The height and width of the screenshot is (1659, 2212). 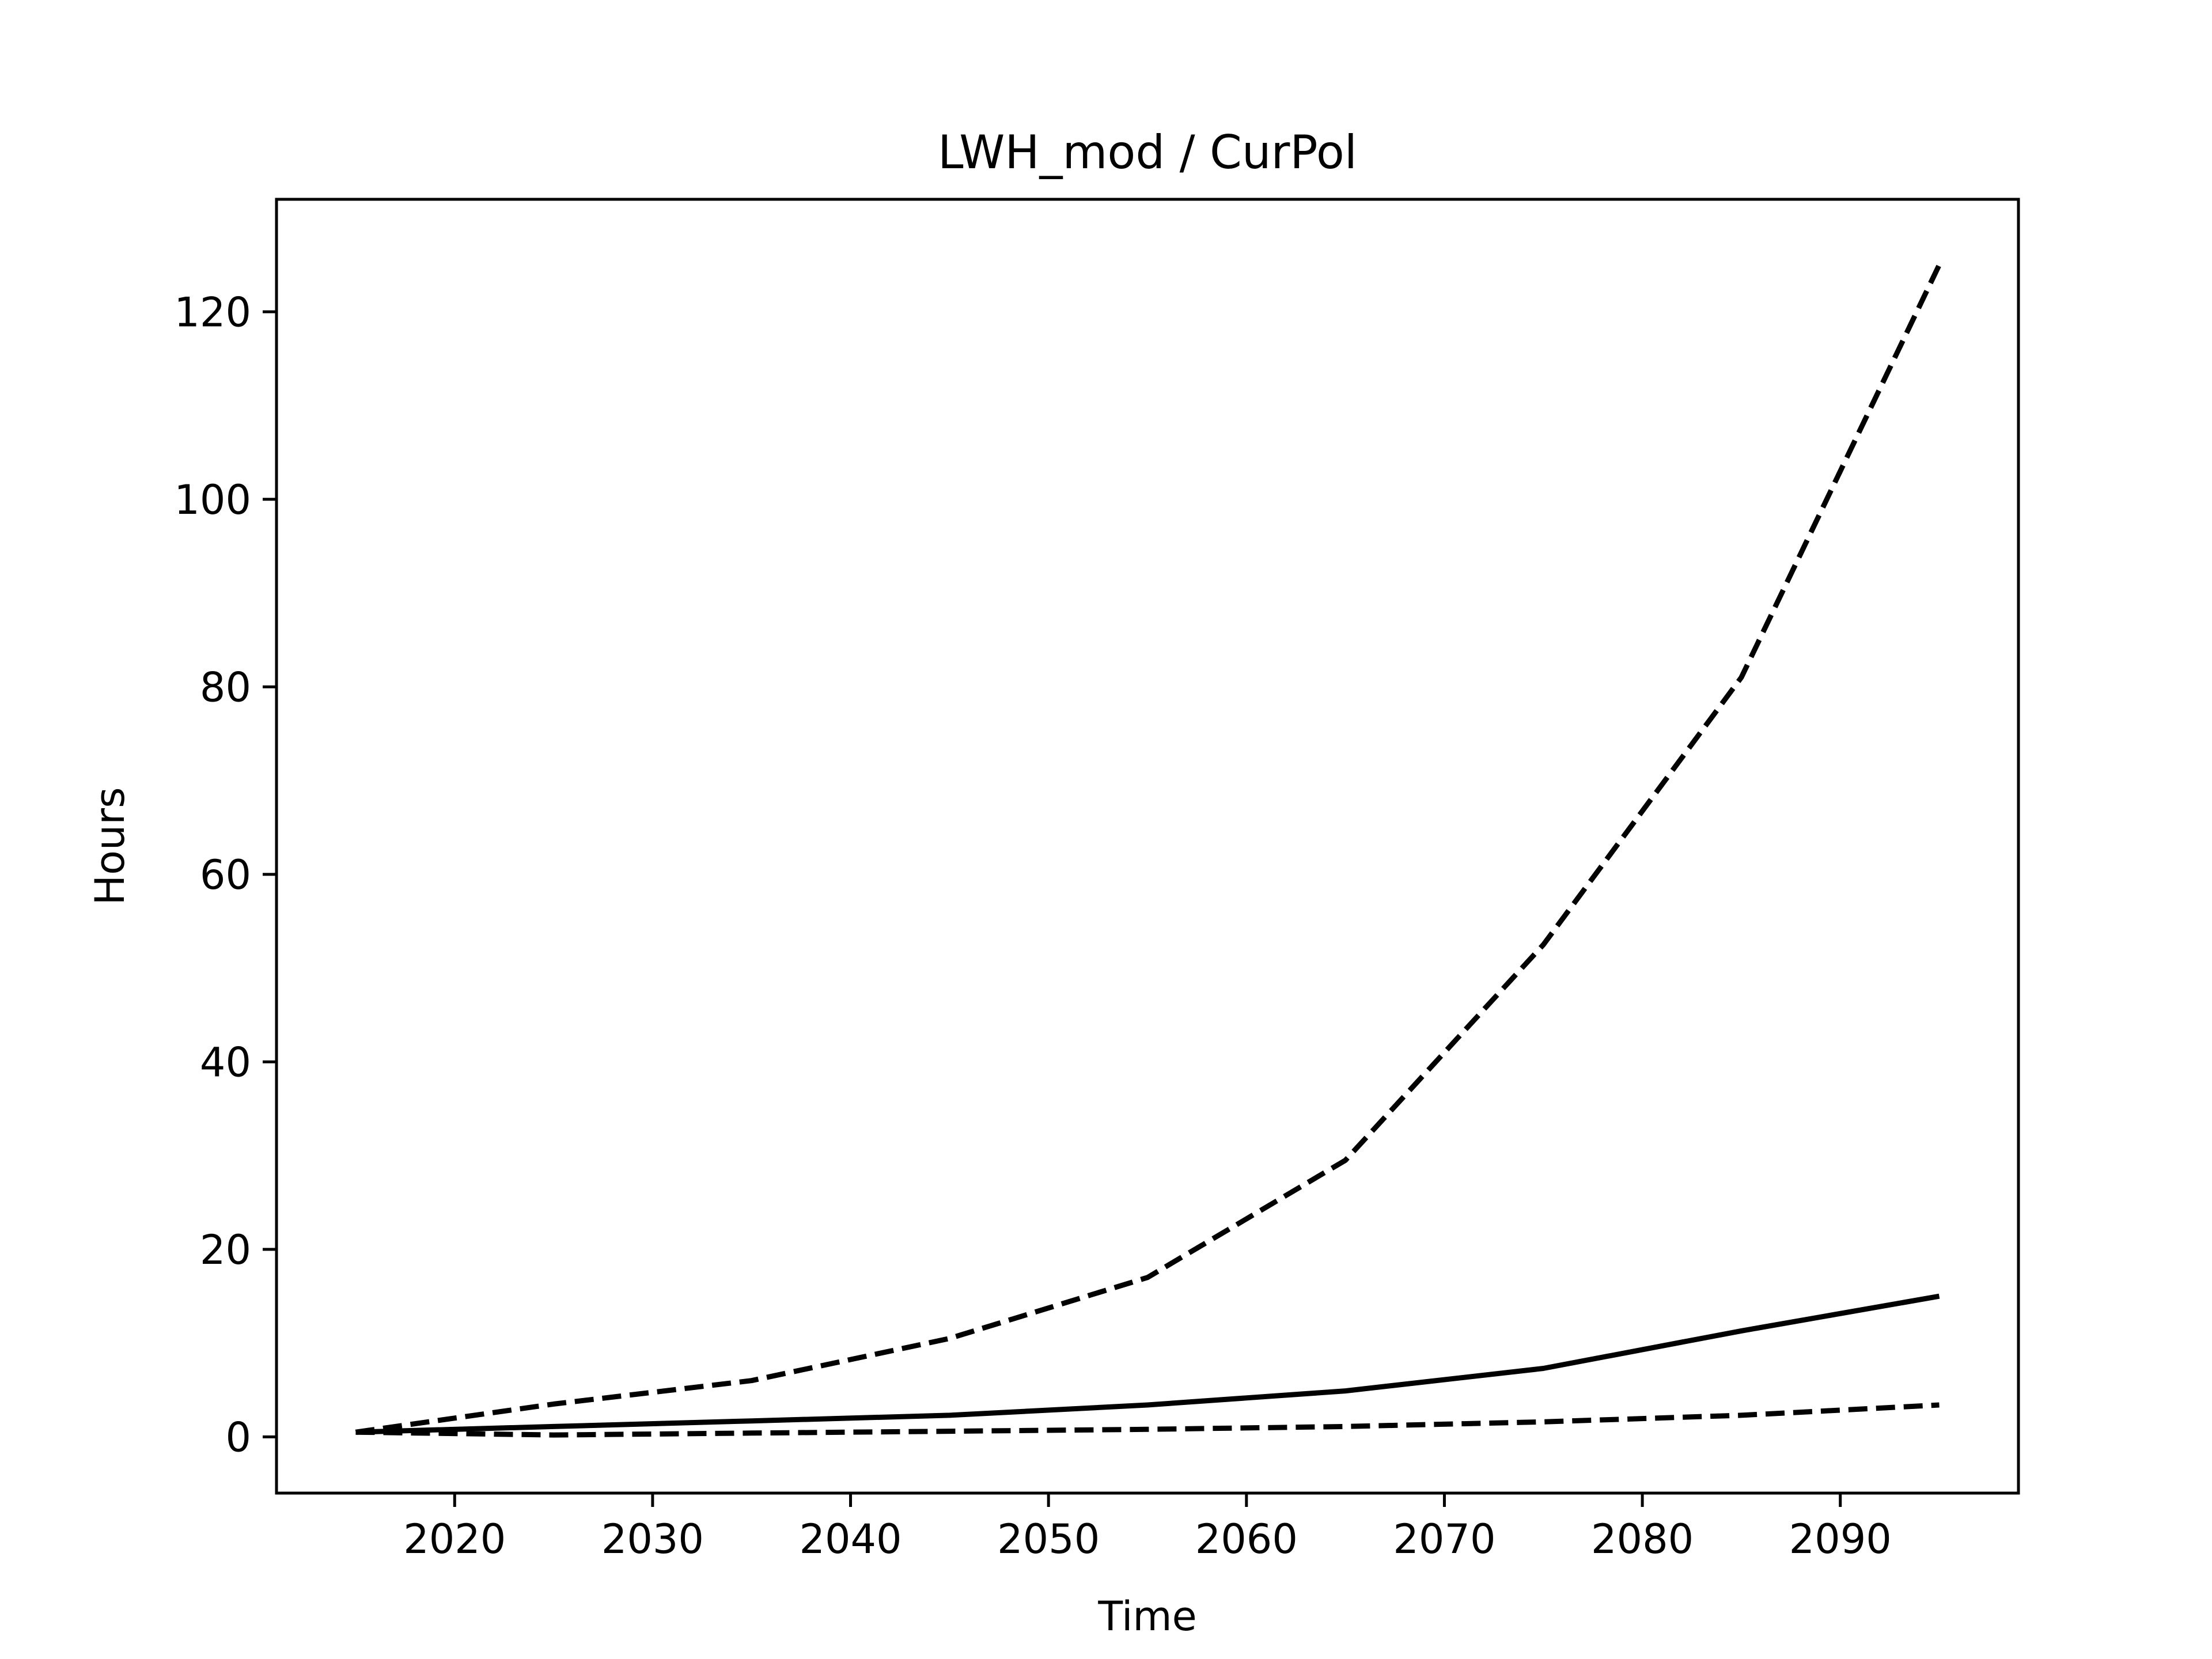 I want to click on y-axis-label: Hours, so click(x=110, y=846).